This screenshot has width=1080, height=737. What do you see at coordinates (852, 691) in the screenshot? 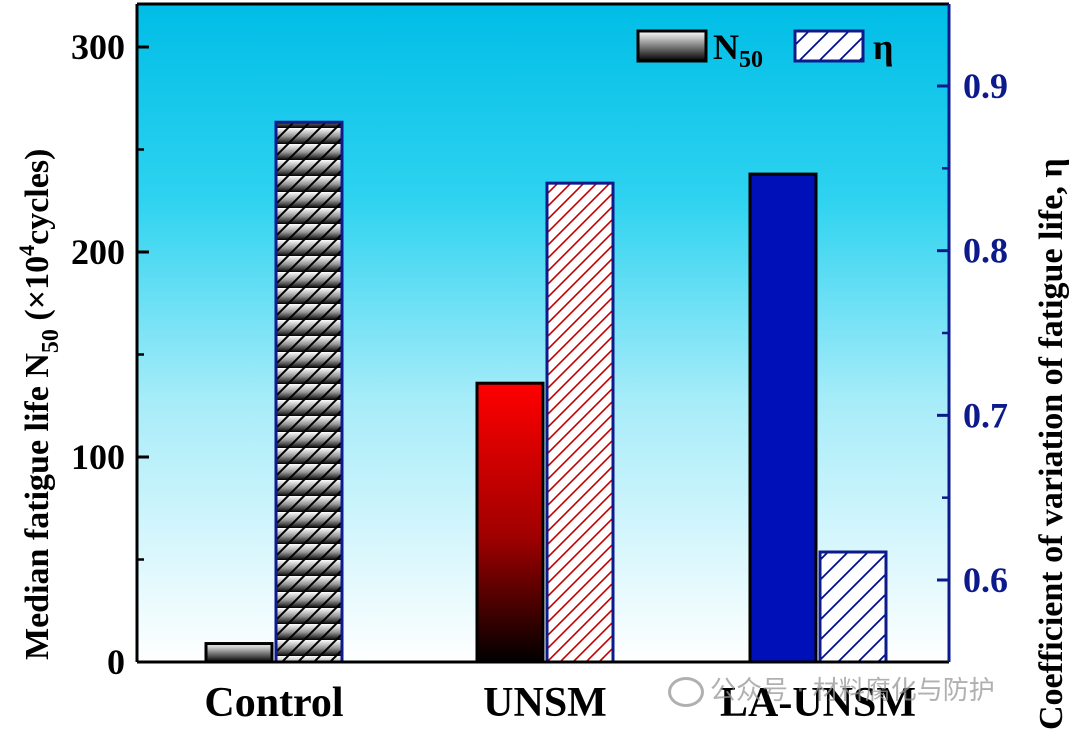
I see `watermark-text: 公众号 · 材料腐化与防护` at bounding box center [852, 691].